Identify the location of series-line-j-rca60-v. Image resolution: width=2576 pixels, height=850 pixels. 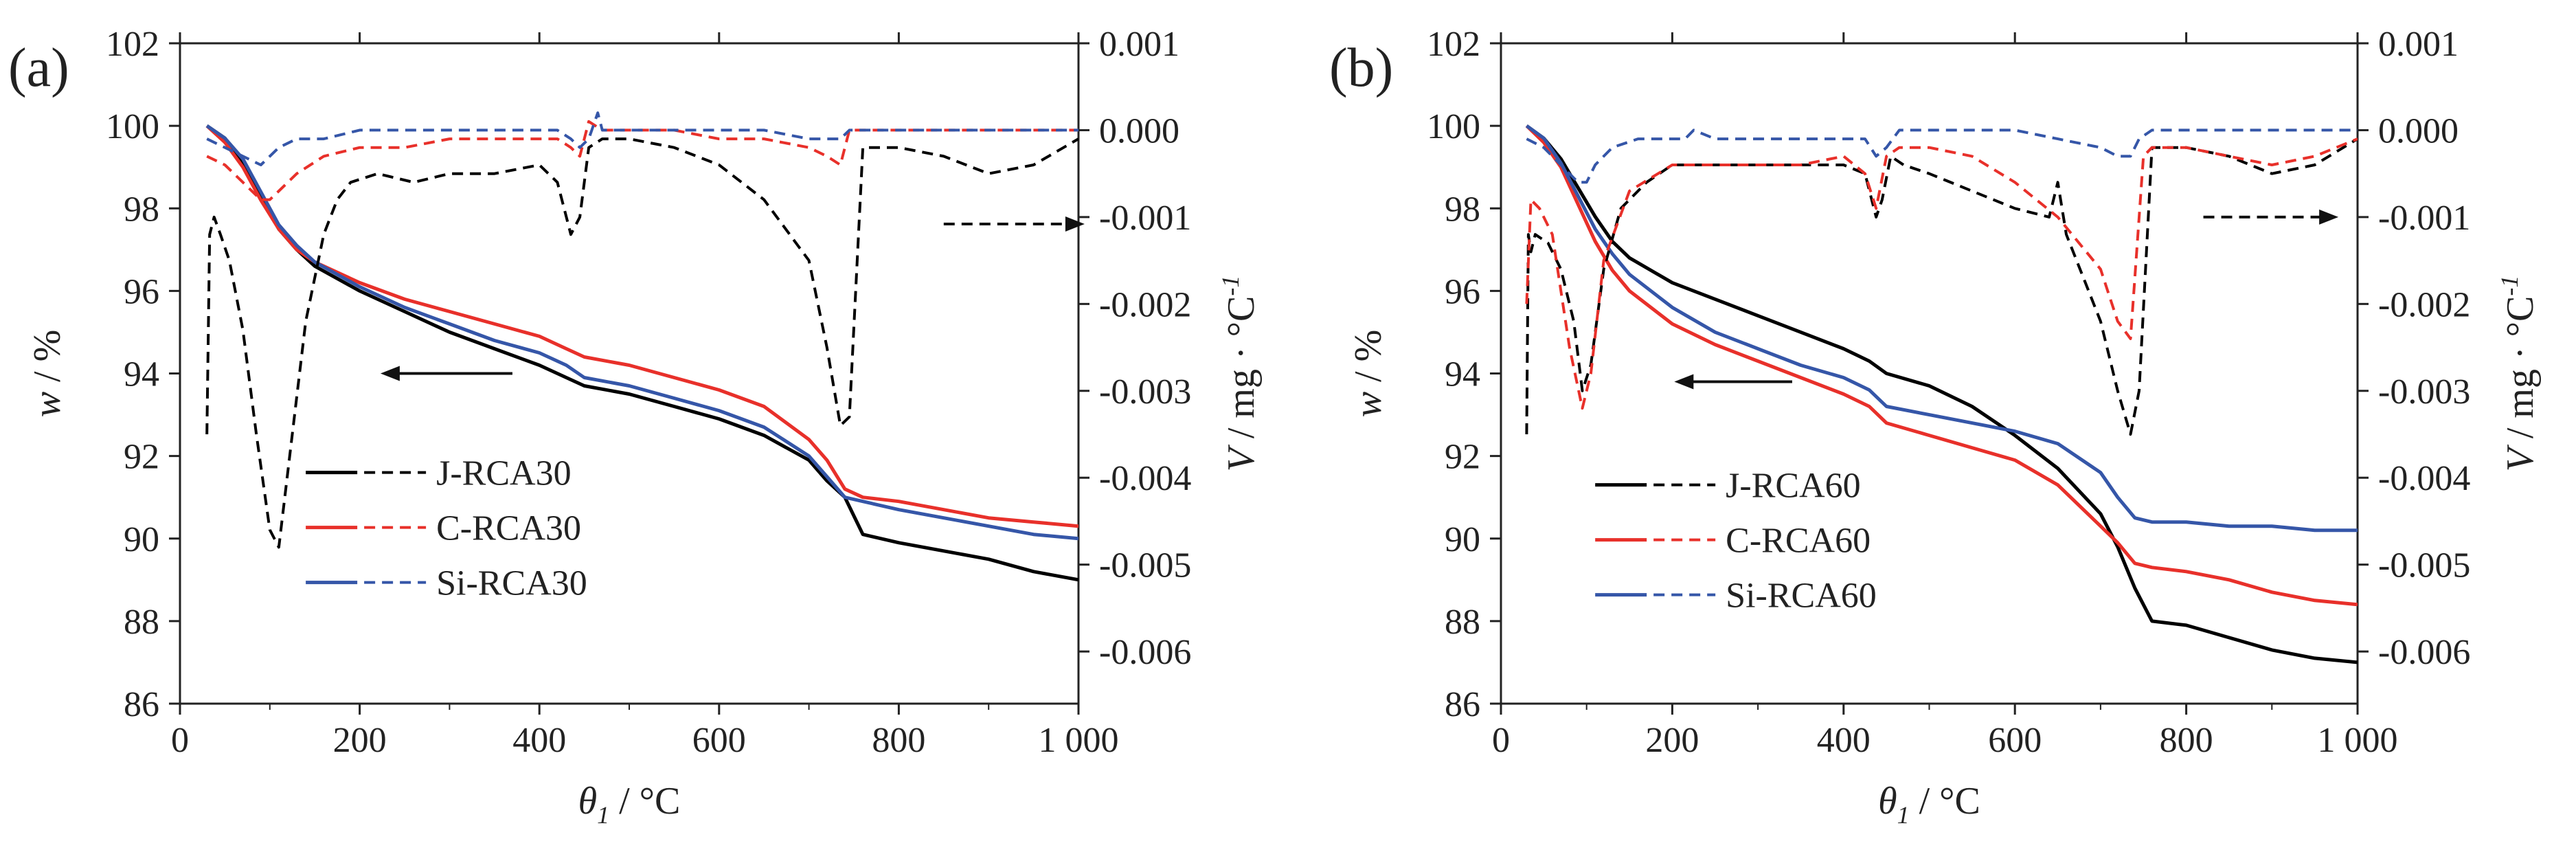
(1941, 286).